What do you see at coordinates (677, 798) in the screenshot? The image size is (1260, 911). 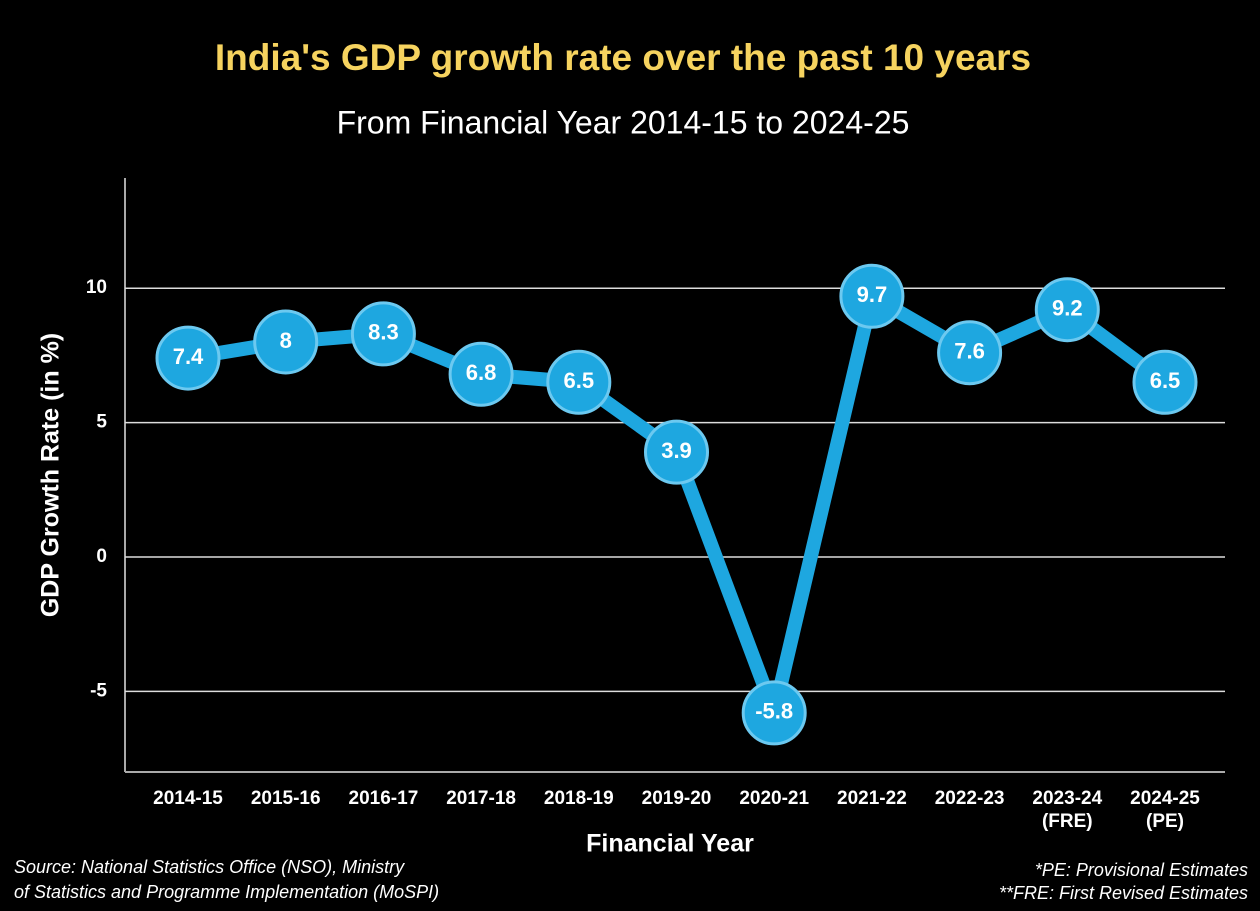 I see `x-tick-label: 2019-20` at bounding box center [677, 798].